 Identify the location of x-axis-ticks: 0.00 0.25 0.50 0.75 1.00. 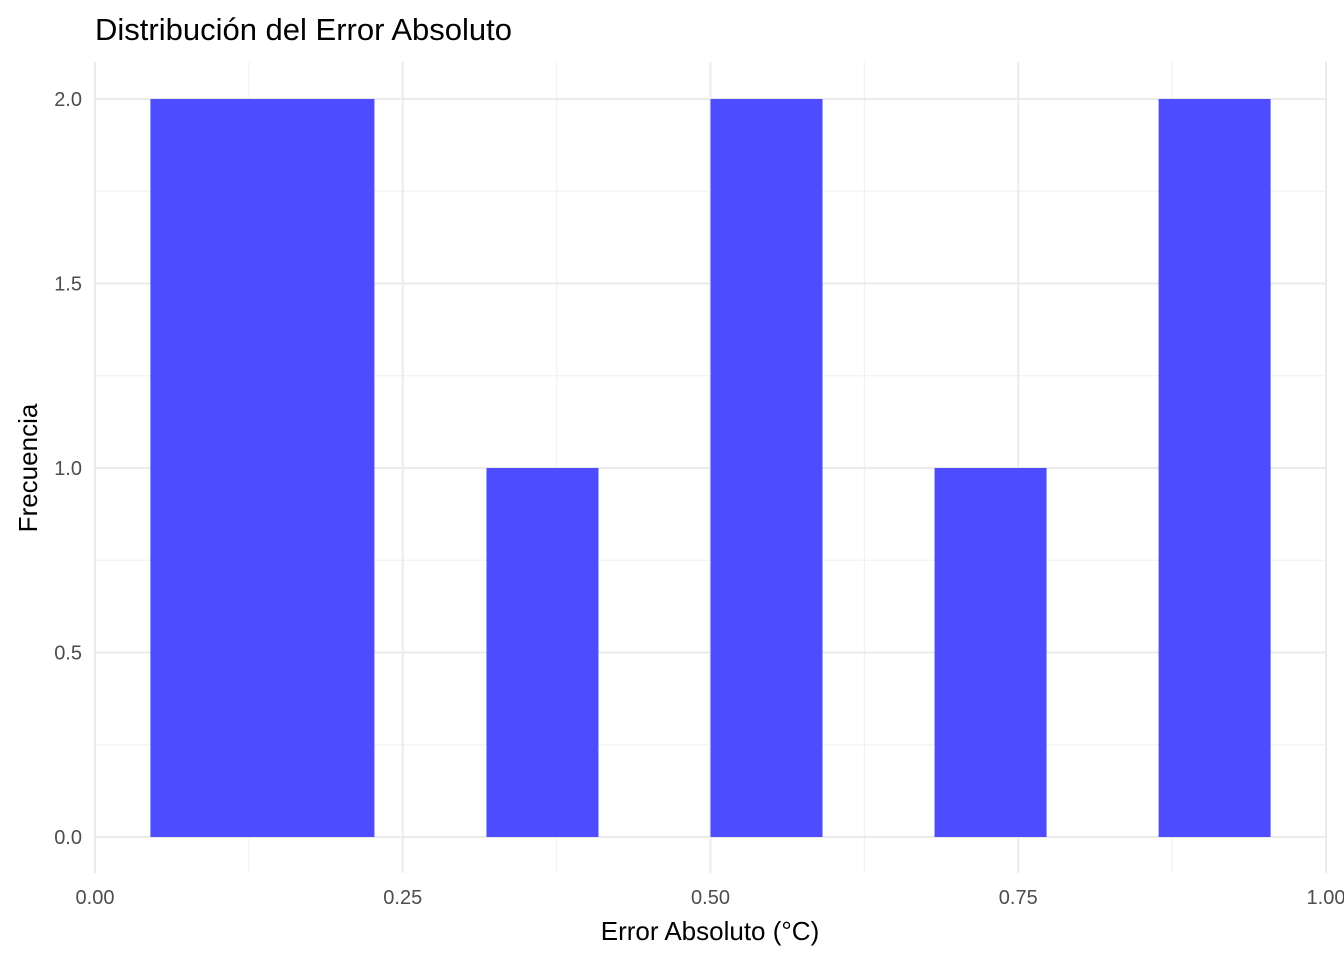
(710, 898).